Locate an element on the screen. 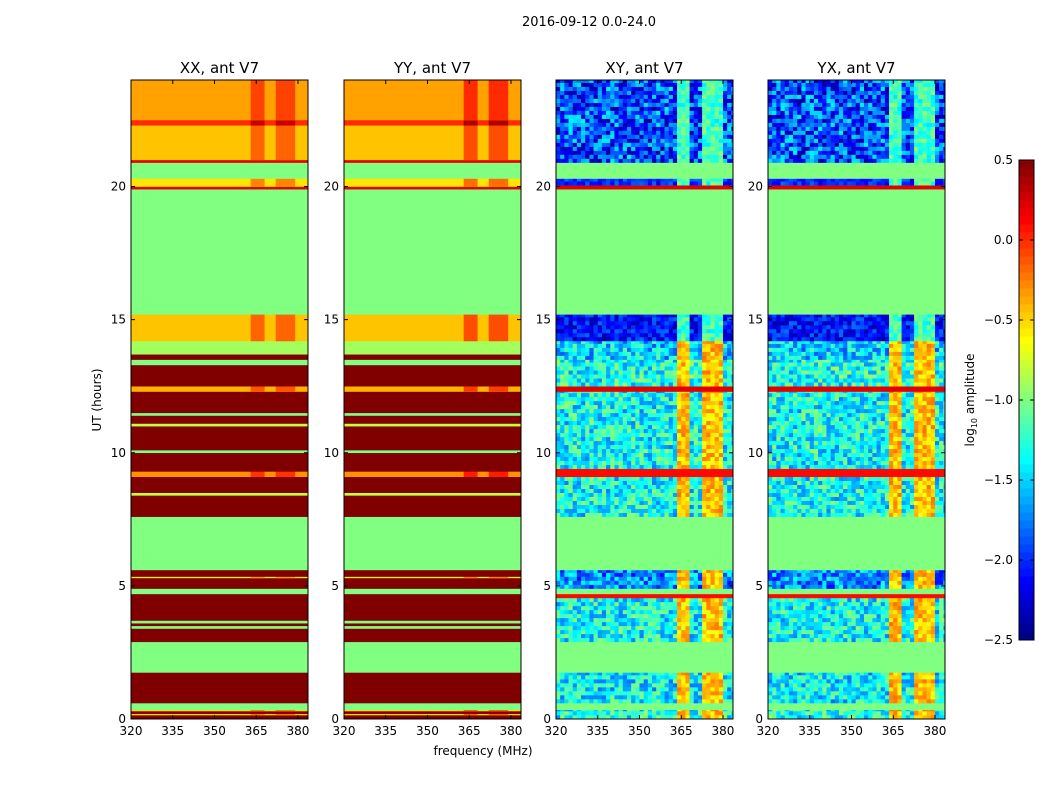 Image resolution: width=1050 pixels, height=800 pixels. heatmap-hot-column is located at coordinates (257, 474).